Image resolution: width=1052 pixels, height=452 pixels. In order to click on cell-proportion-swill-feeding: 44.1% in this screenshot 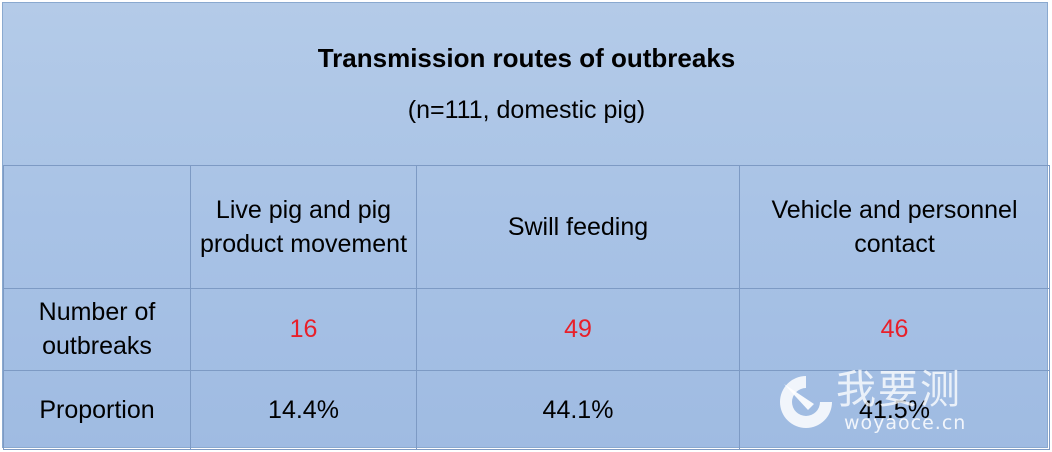, I will do `click(578, 409)`.